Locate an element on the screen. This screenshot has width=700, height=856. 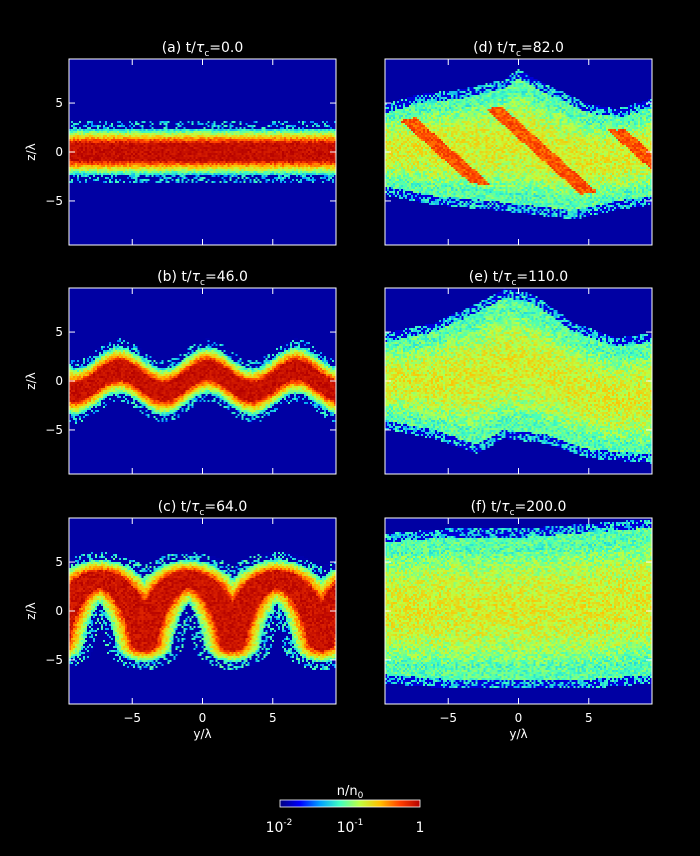
panel-c: −5 0 5 −5 0 5 (c) t/τc=64.0 y/λ z/λ is located at coordinates (180, 620).